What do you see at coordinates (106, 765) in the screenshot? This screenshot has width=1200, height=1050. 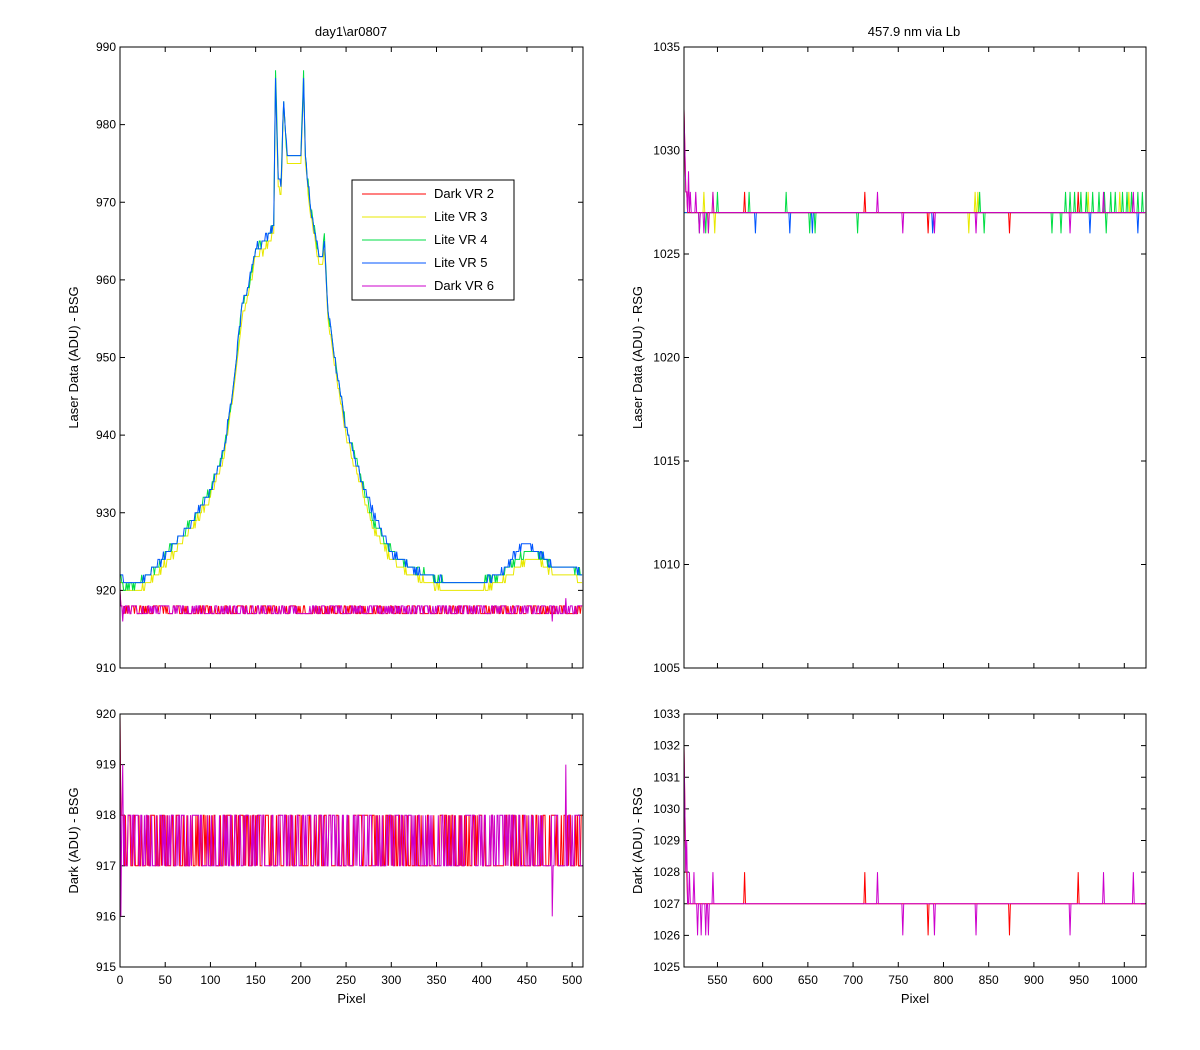 I see `y-tick-label: 919` at bounding box center [106, 765].